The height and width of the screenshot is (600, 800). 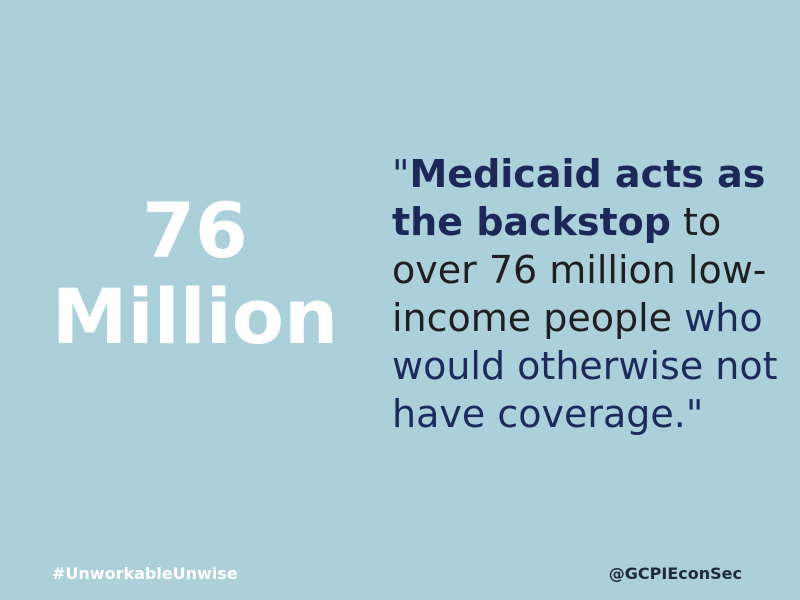 What do you see at coordinates (585, 366) in the screenshot?
I see `quote-text: who would otherwise not have coverage."` at bounding box center [585, 366].